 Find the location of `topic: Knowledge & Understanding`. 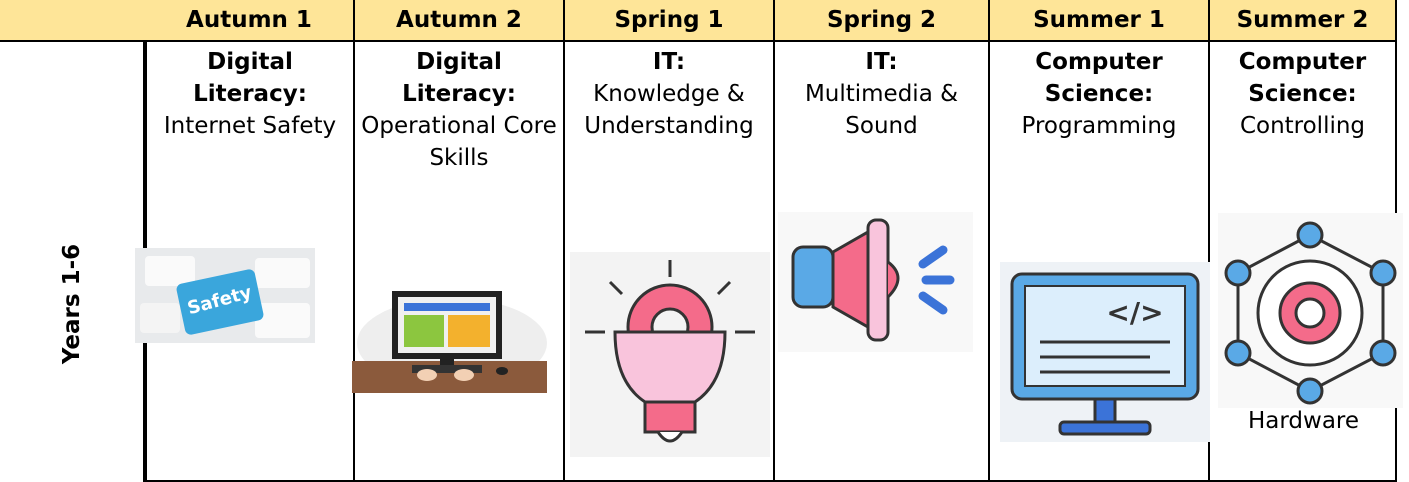

topic: Knowledge & Understanding is located at coordinates (669, 110).